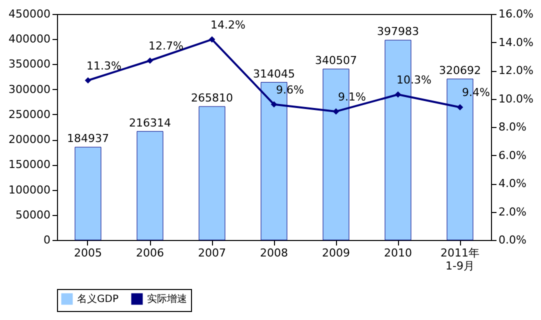 This screenshot has width=541, height=320. Describe the element at coordinates (398, 31) in the screenshot. I see `data-label: 397983` at that location.